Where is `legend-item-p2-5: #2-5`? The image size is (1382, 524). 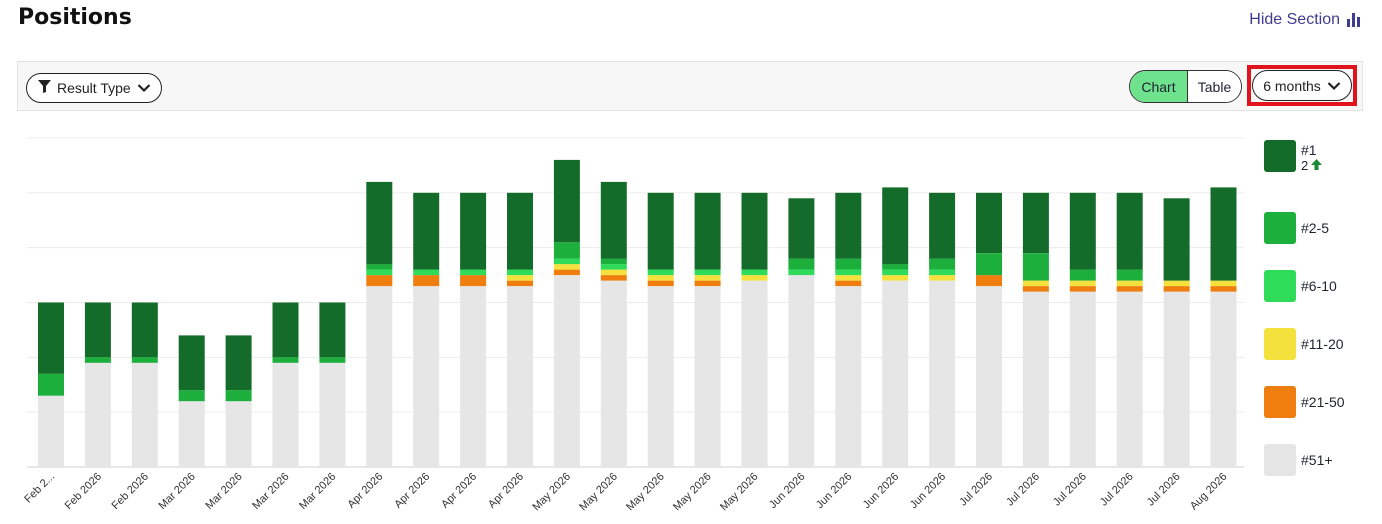 legend-item-p2-5: #2-5 is located at coordinates (1296, 228).